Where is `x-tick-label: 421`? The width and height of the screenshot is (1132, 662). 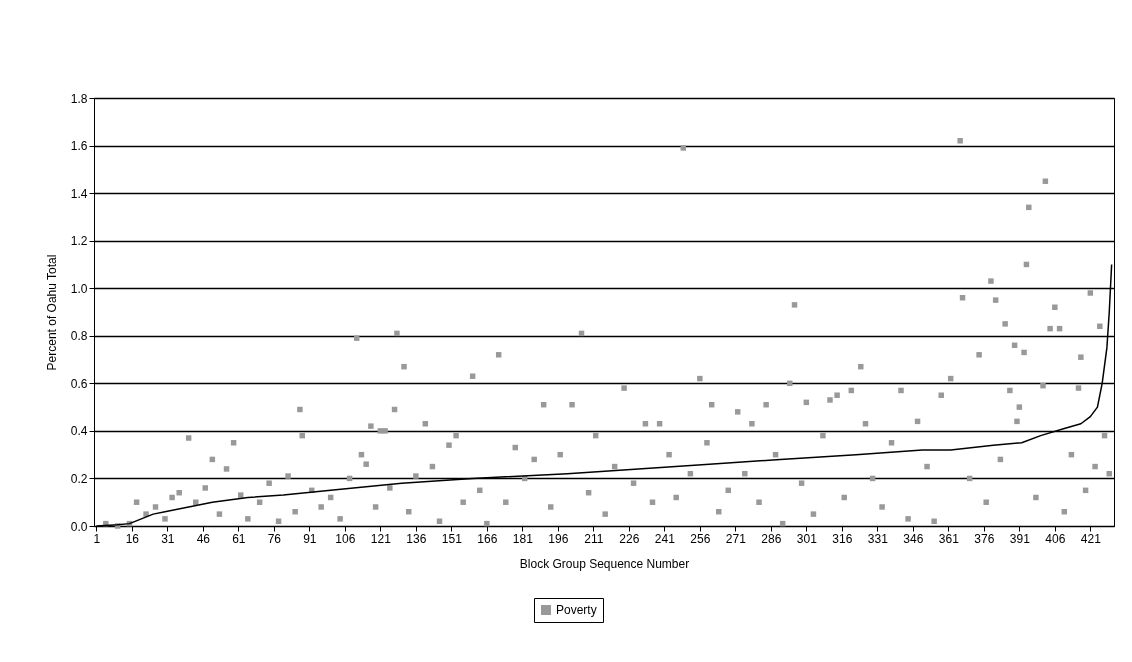
x-tick-label: 421 is located at coordinates (1091, 538).